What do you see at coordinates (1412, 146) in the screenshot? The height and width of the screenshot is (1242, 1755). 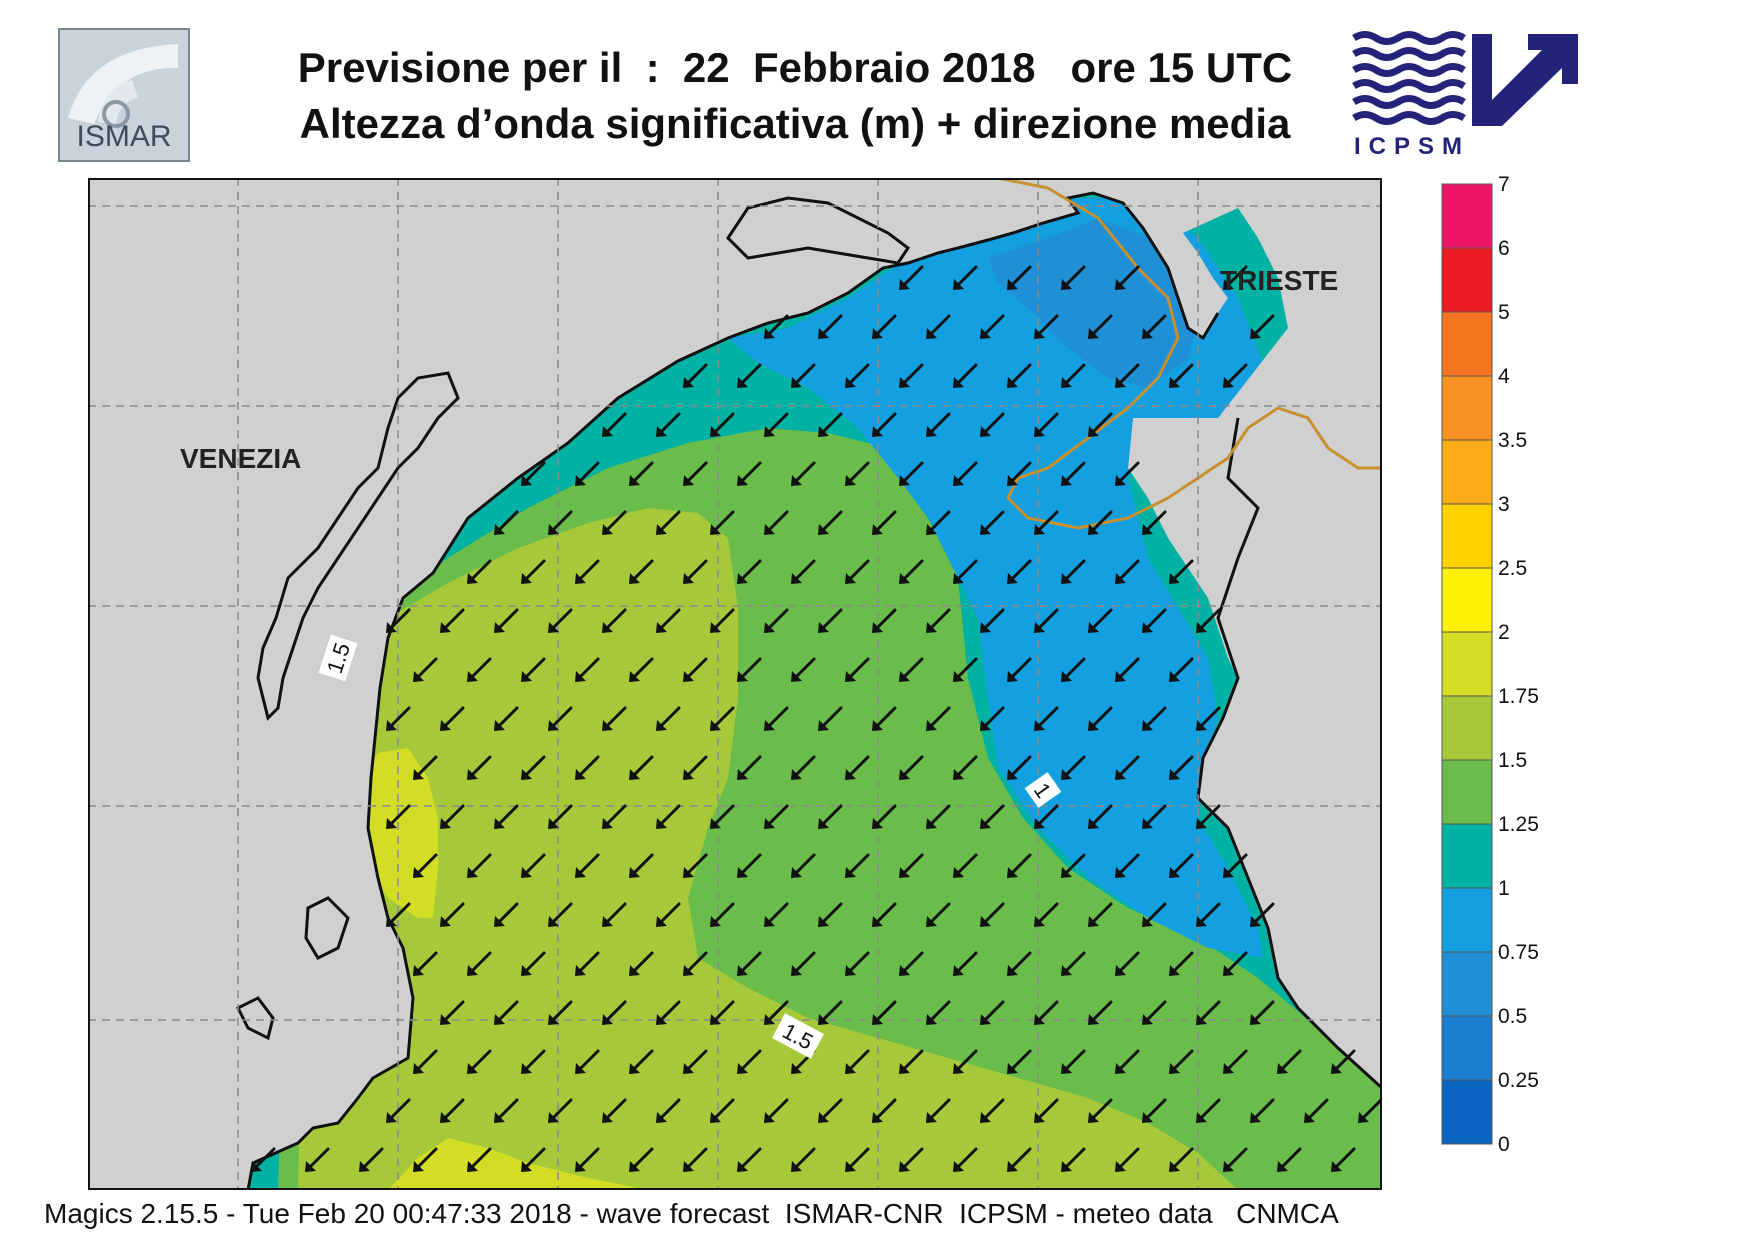 I see `icpsm-logo-text: ICPSM` at bounding box center [1412, 146].